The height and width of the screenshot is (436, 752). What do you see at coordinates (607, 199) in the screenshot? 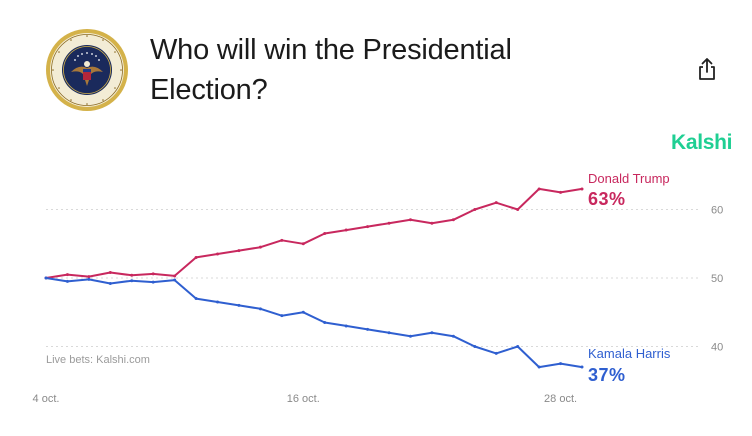
I see `series-percent-trump: 63%` at bounding box center [607, 199].